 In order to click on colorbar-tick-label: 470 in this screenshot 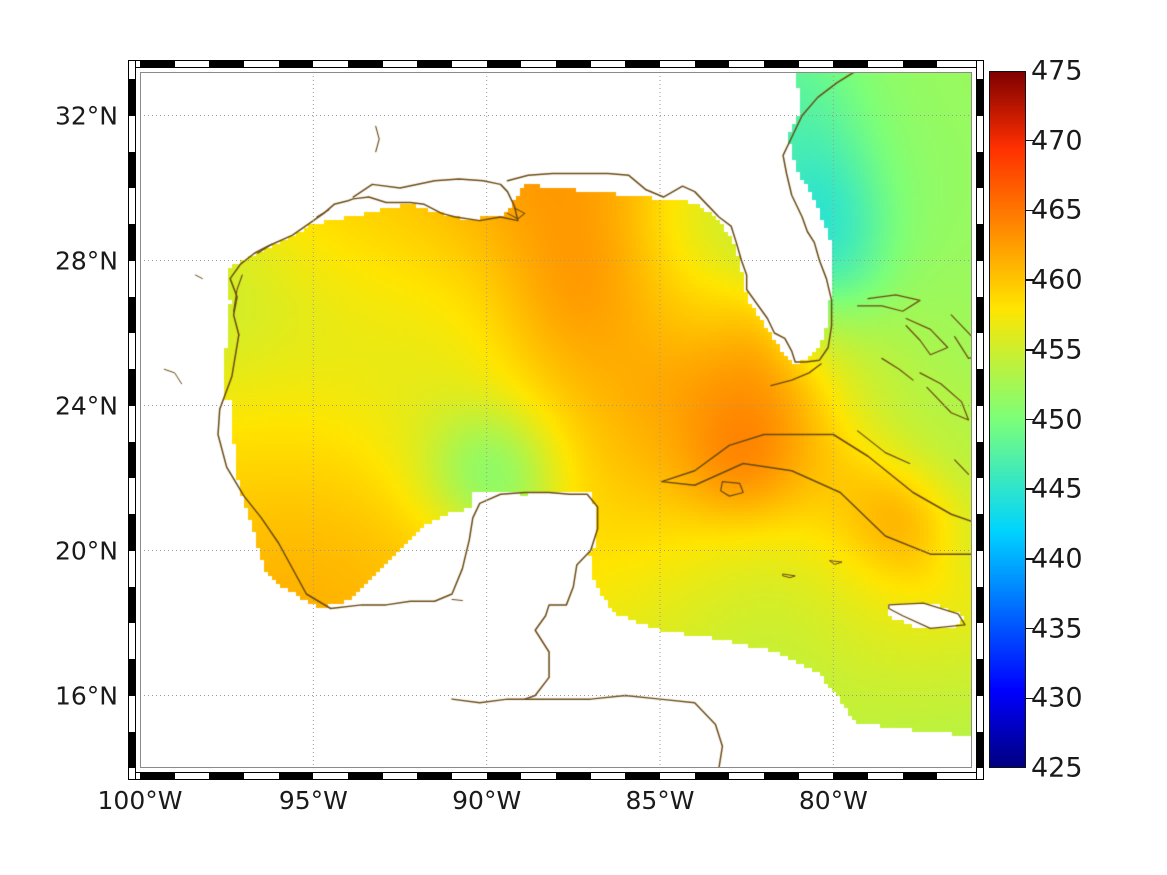, I will do `click(1057, 141)`.